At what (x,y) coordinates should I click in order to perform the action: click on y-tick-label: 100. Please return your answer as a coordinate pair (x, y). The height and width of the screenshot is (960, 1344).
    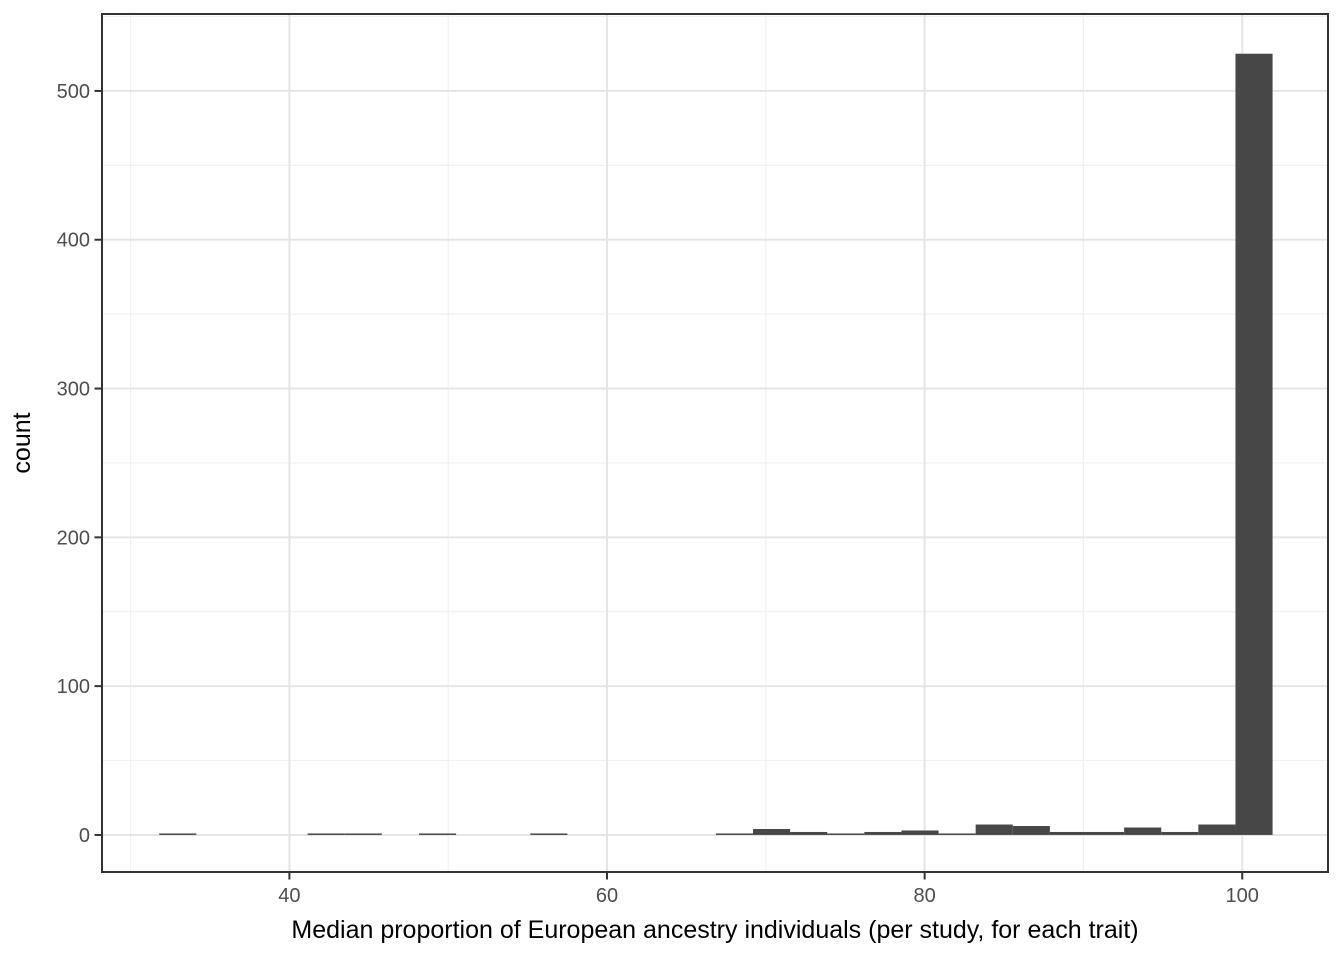
    Looking at the image, I should click on (73, 687).